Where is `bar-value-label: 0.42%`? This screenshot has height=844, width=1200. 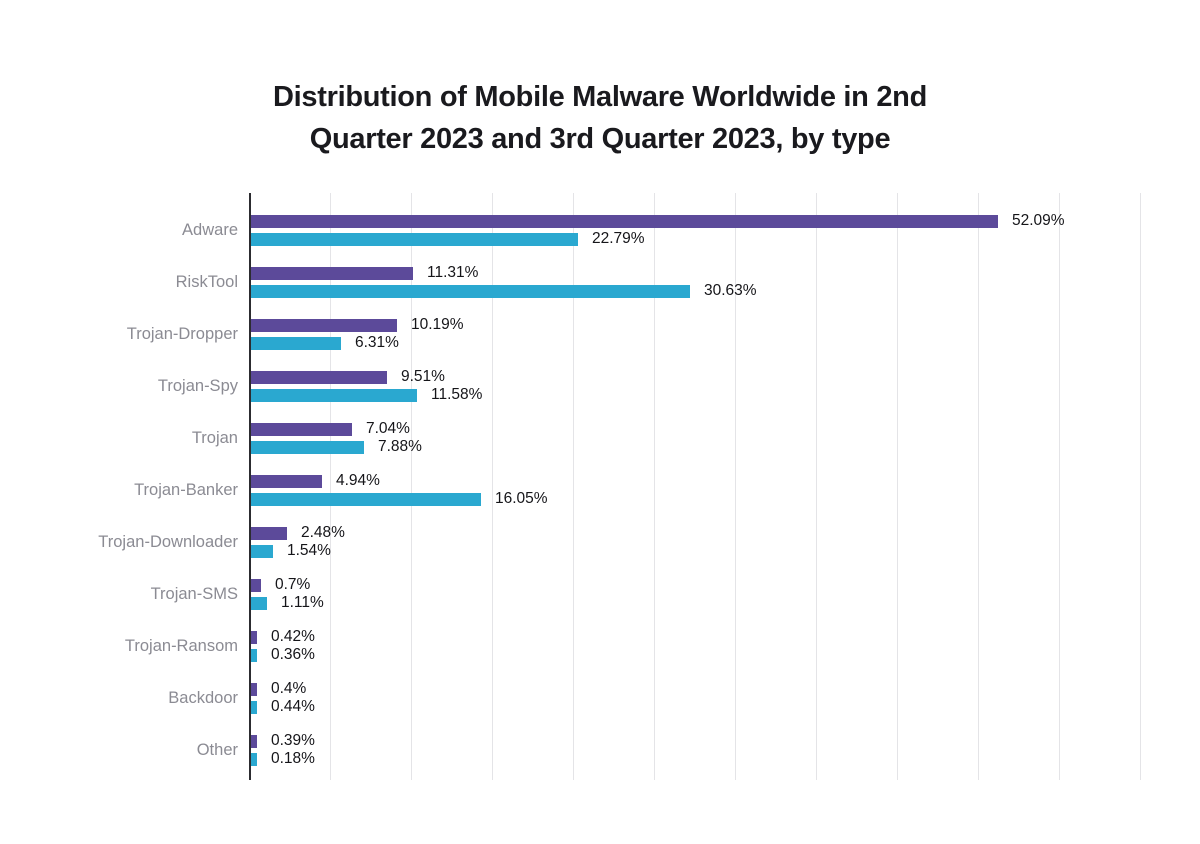 bar-value-label: 0.42% is located at coordinates (293, 636).